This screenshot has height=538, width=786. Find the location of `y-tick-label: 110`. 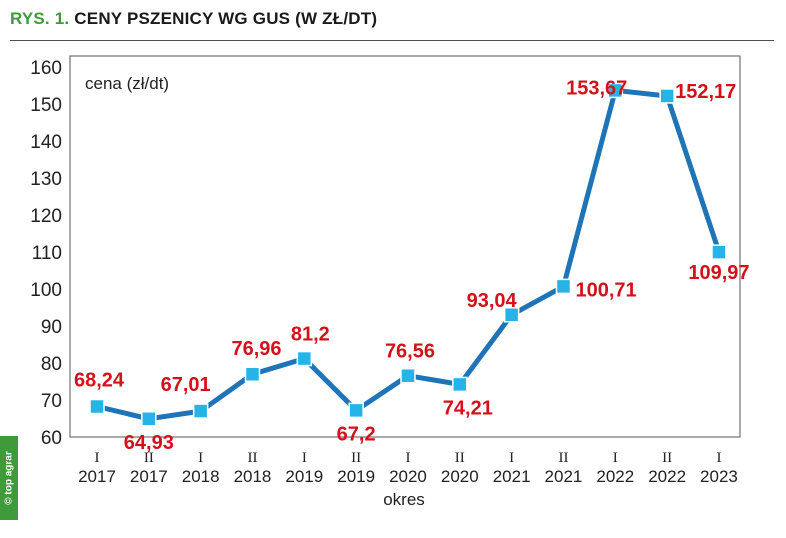

y-tick-label: 110 is located at coordinates (47, 253).